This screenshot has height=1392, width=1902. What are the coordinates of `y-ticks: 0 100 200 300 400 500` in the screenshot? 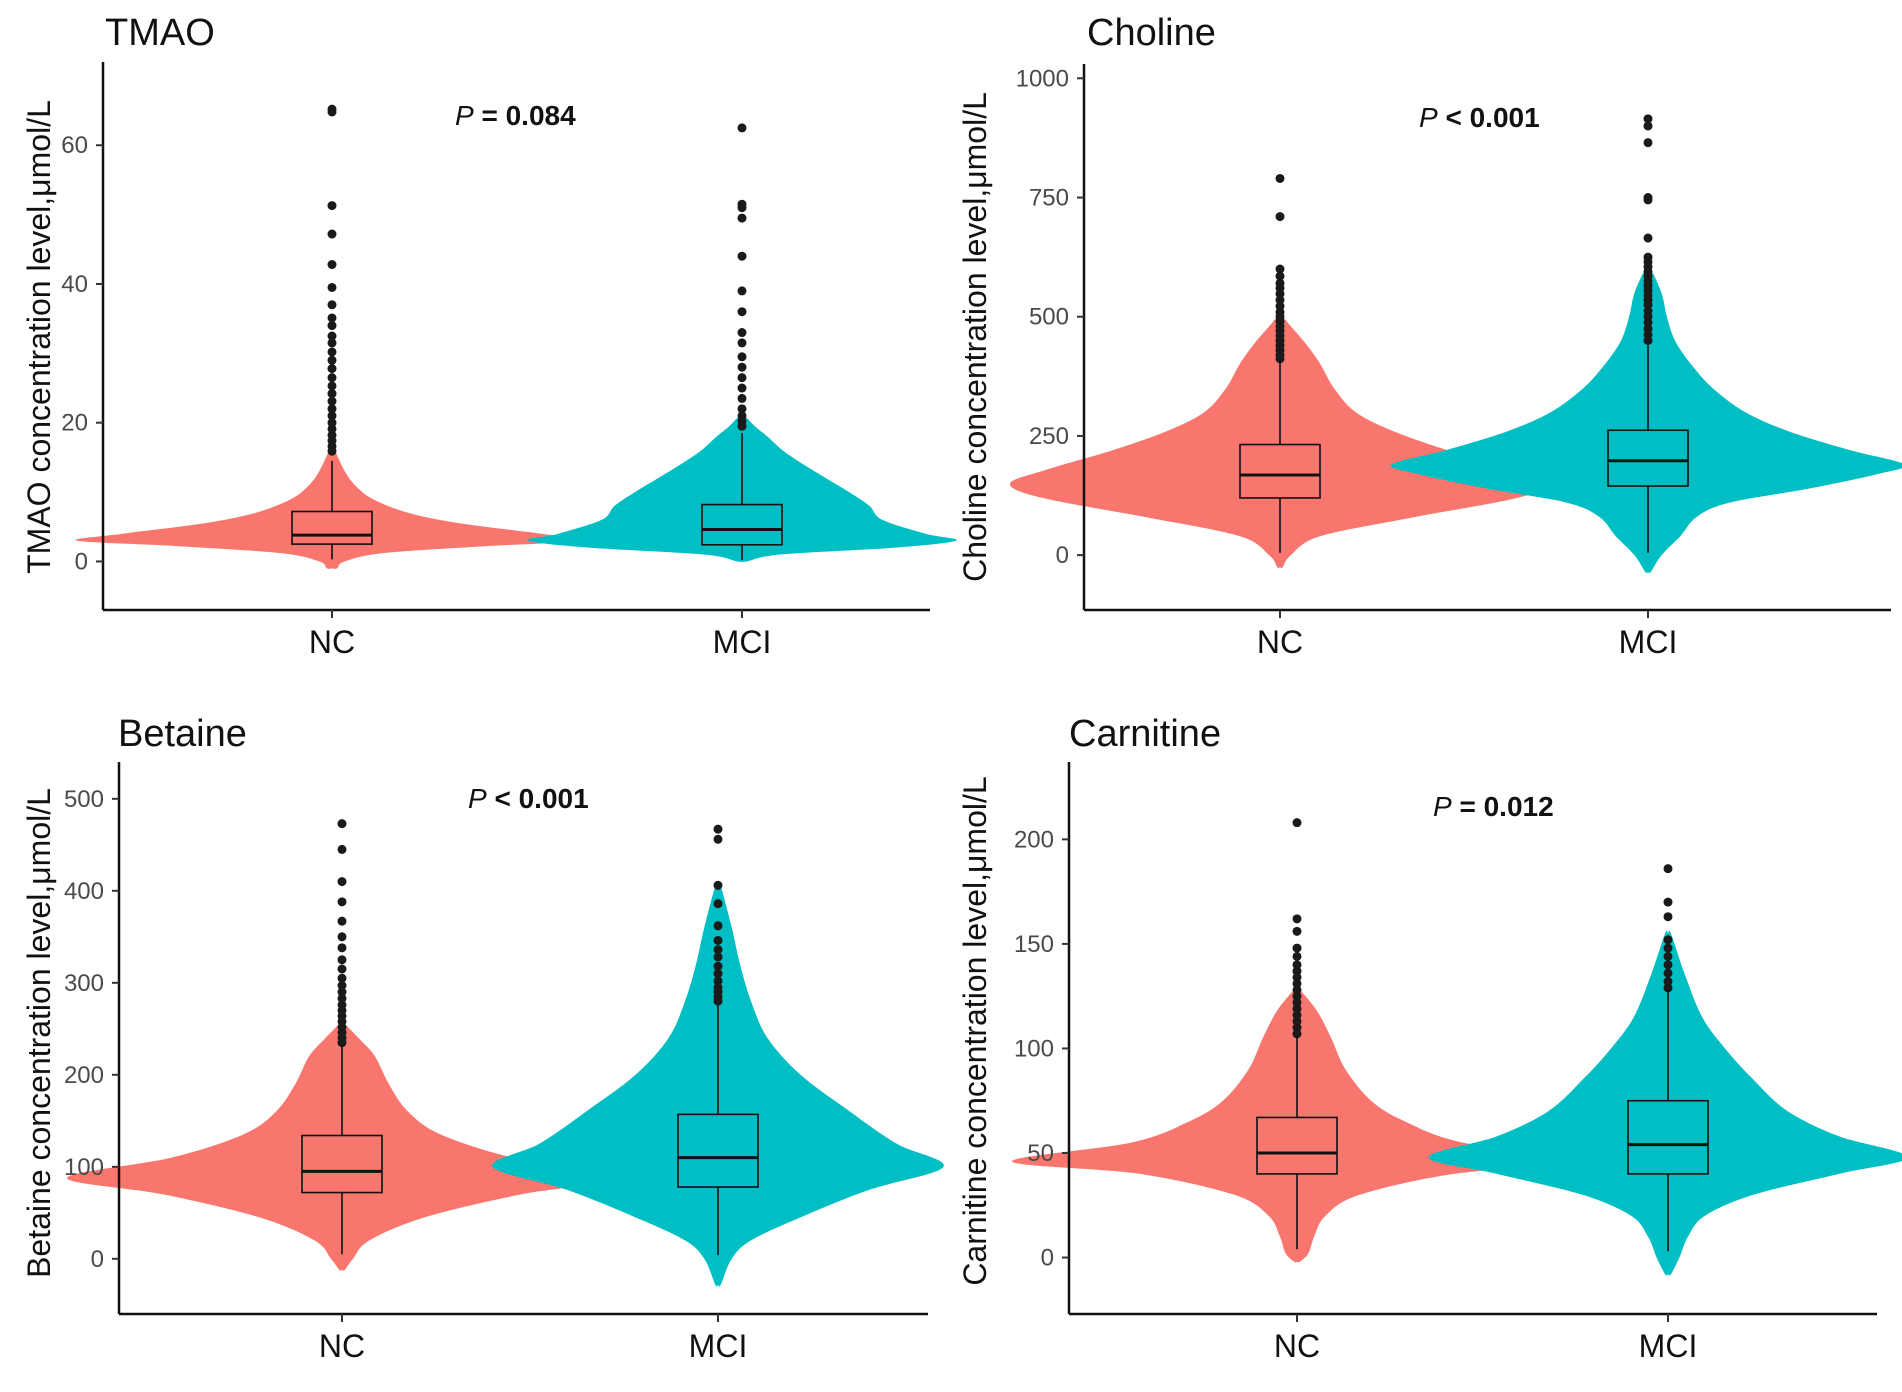 It's located at (91, 1029).